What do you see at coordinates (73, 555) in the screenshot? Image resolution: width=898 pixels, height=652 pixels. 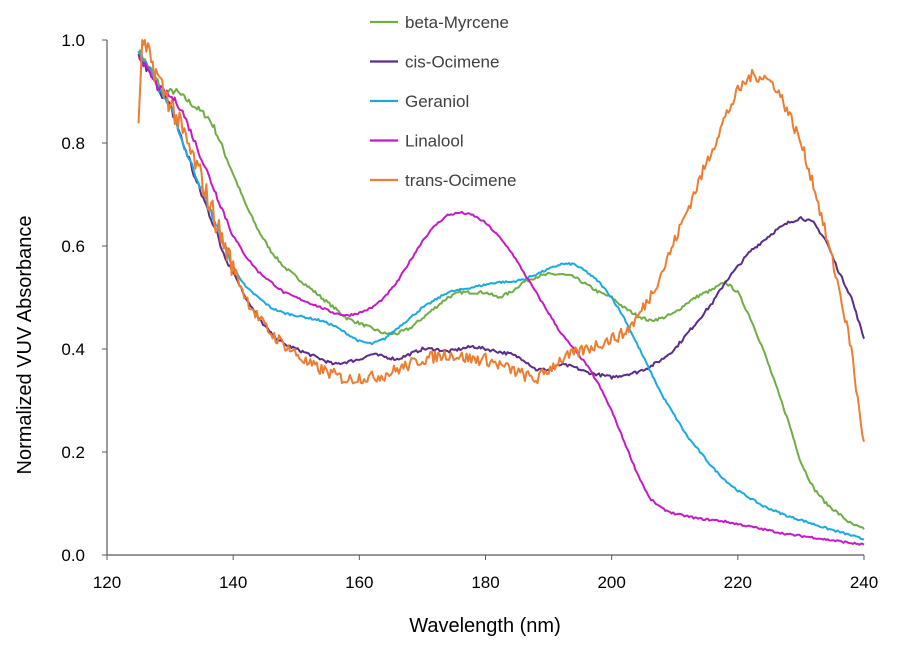 I see `y-tick-label: 0.0` at bounding box center [73, 555].